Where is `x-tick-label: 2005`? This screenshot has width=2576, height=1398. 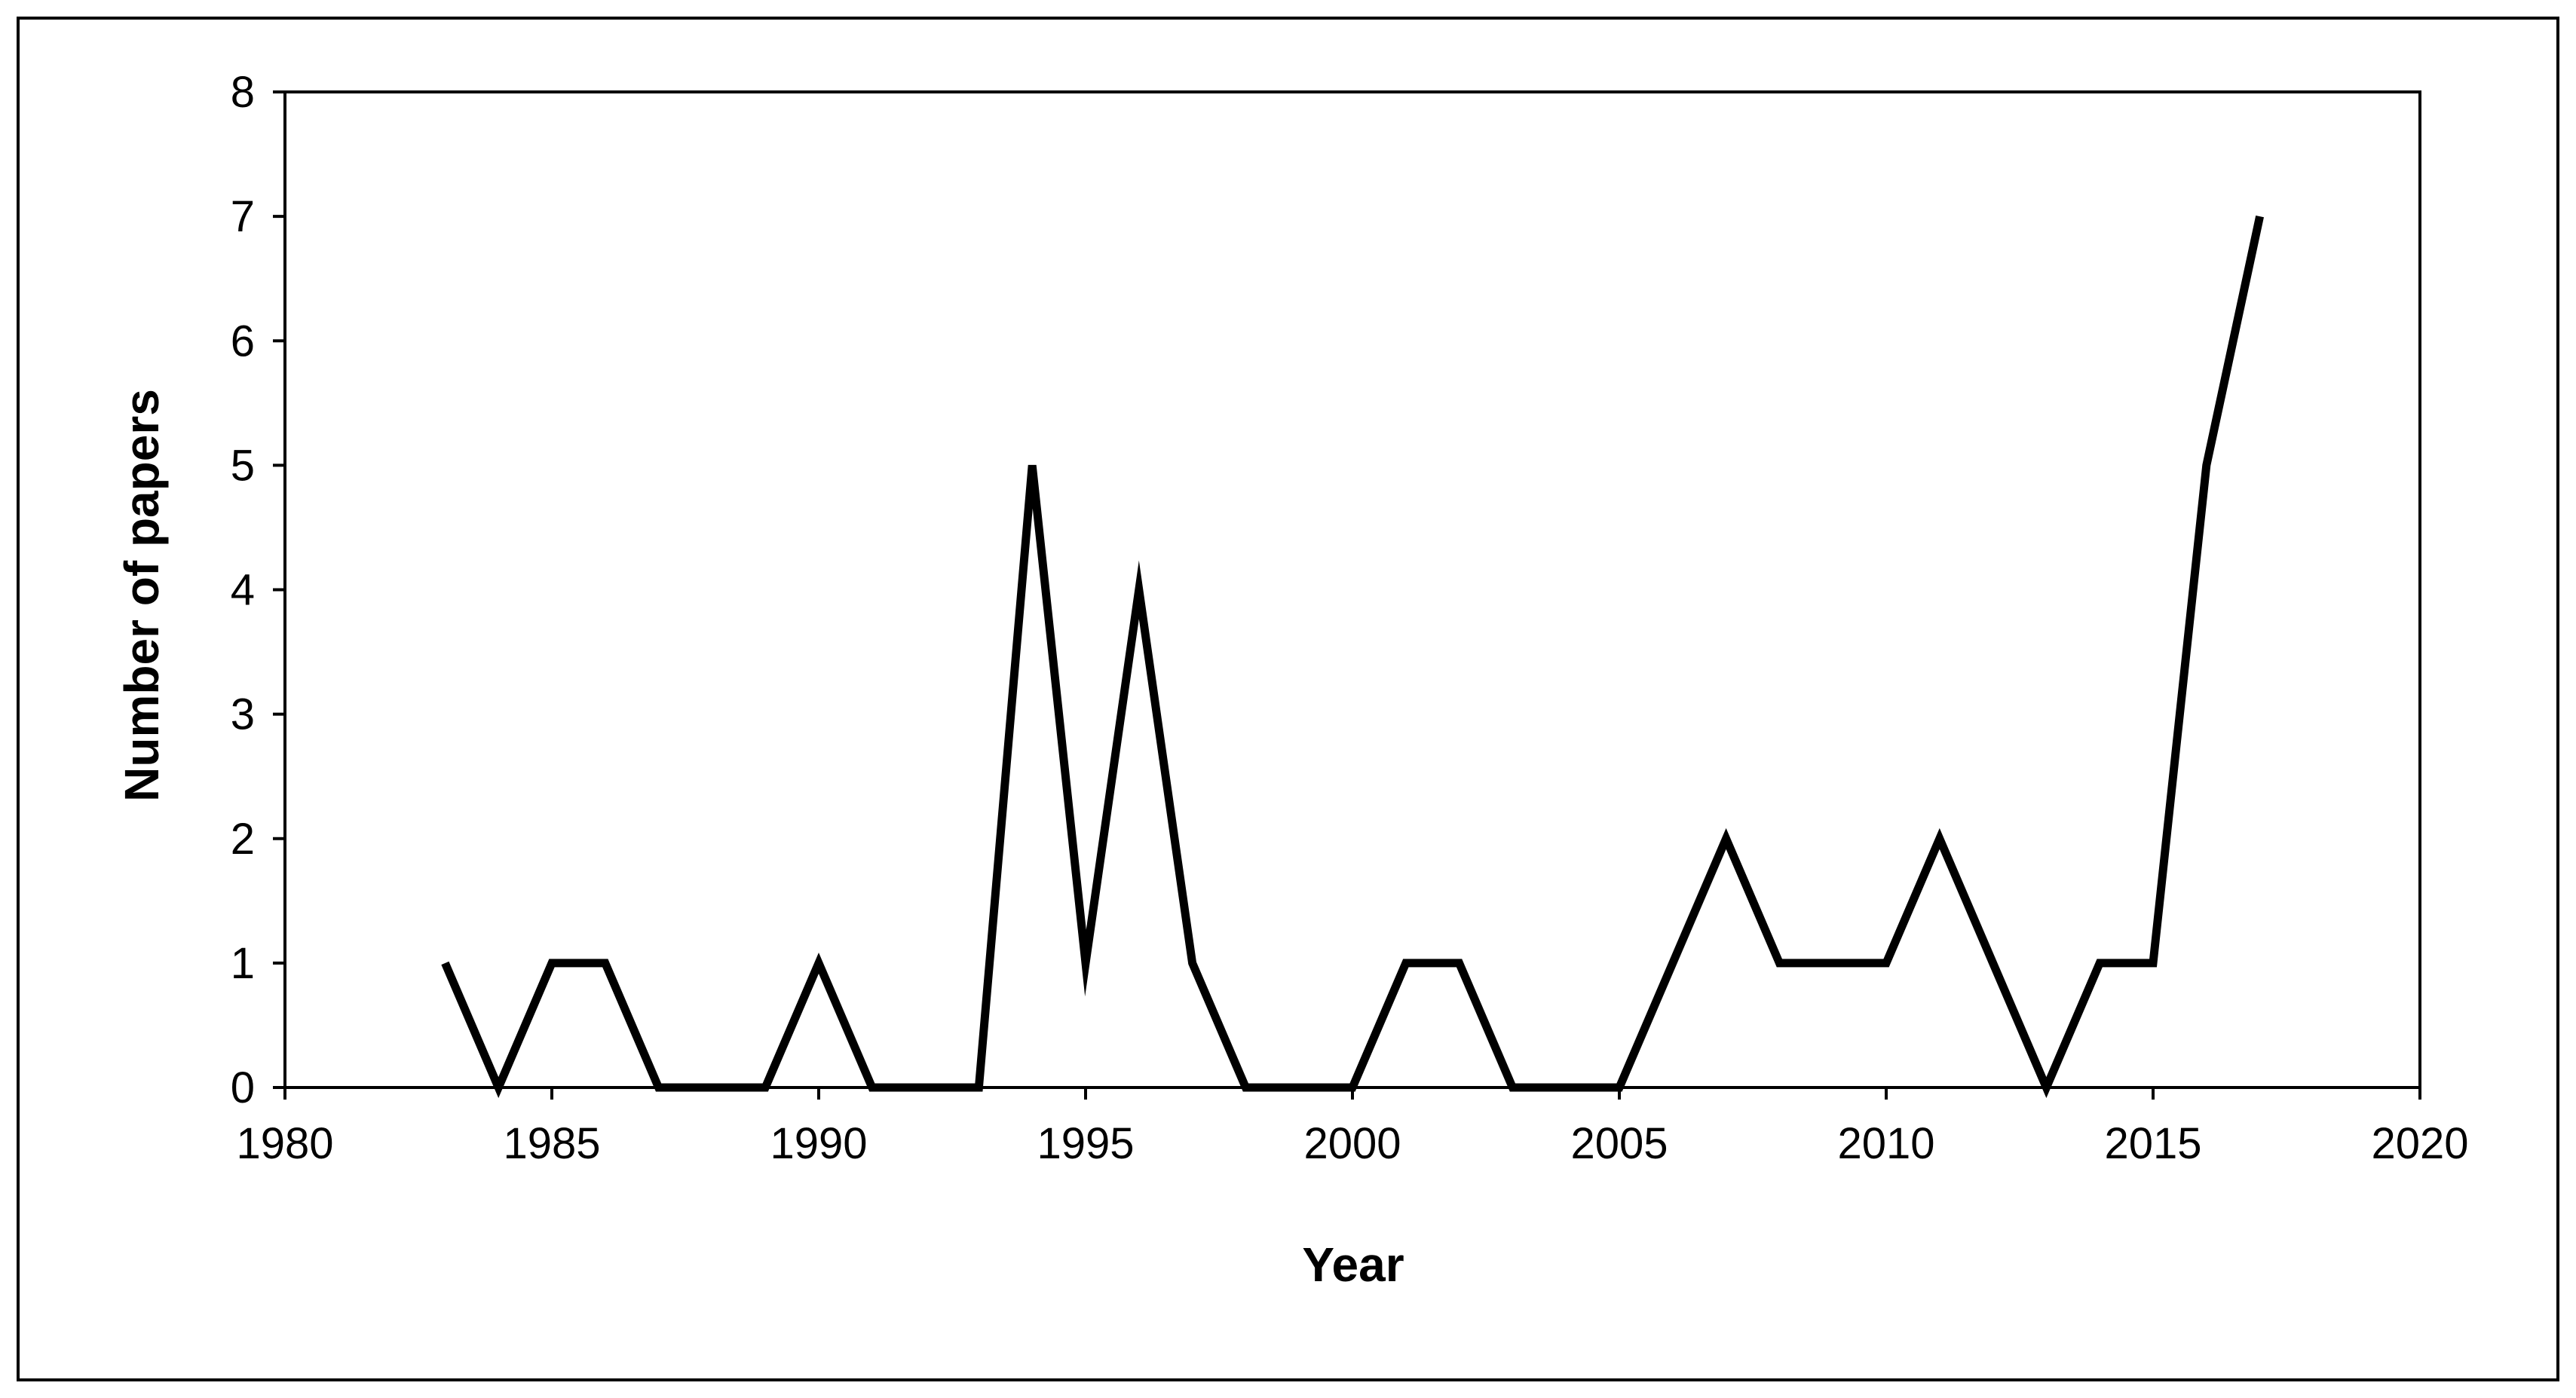 x-tick-label: 2005 is located at coordinates (1619, 1143).